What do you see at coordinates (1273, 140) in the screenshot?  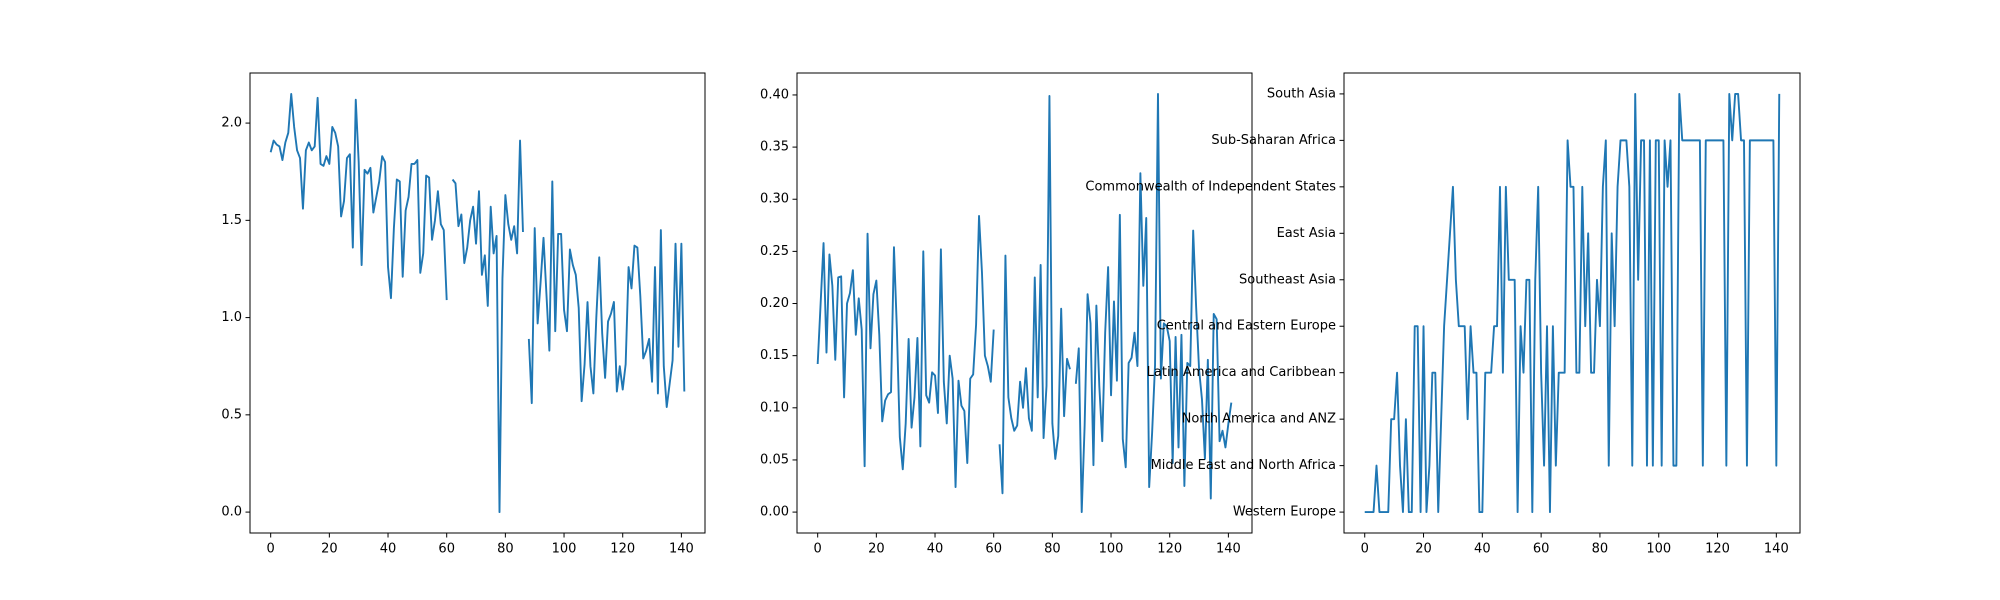 I see `y-tick-label: Sub-Saharan Africa` at bounding box center [1273, 140].